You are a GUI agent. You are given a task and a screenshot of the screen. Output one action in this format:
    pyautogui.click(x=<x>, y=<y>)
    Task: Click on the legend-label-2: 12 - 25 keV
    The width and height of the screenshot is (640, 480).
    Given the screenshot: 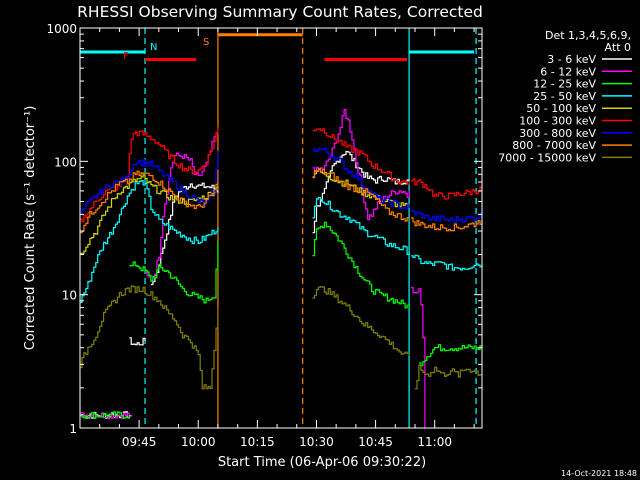 What is the action you would take?
    pyautogui.click(x=564, y=84)
    